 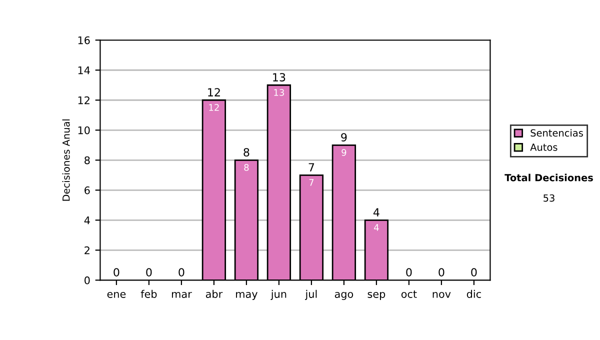 I want to click on y-tick-label: 16, so click(x=84, y=40).